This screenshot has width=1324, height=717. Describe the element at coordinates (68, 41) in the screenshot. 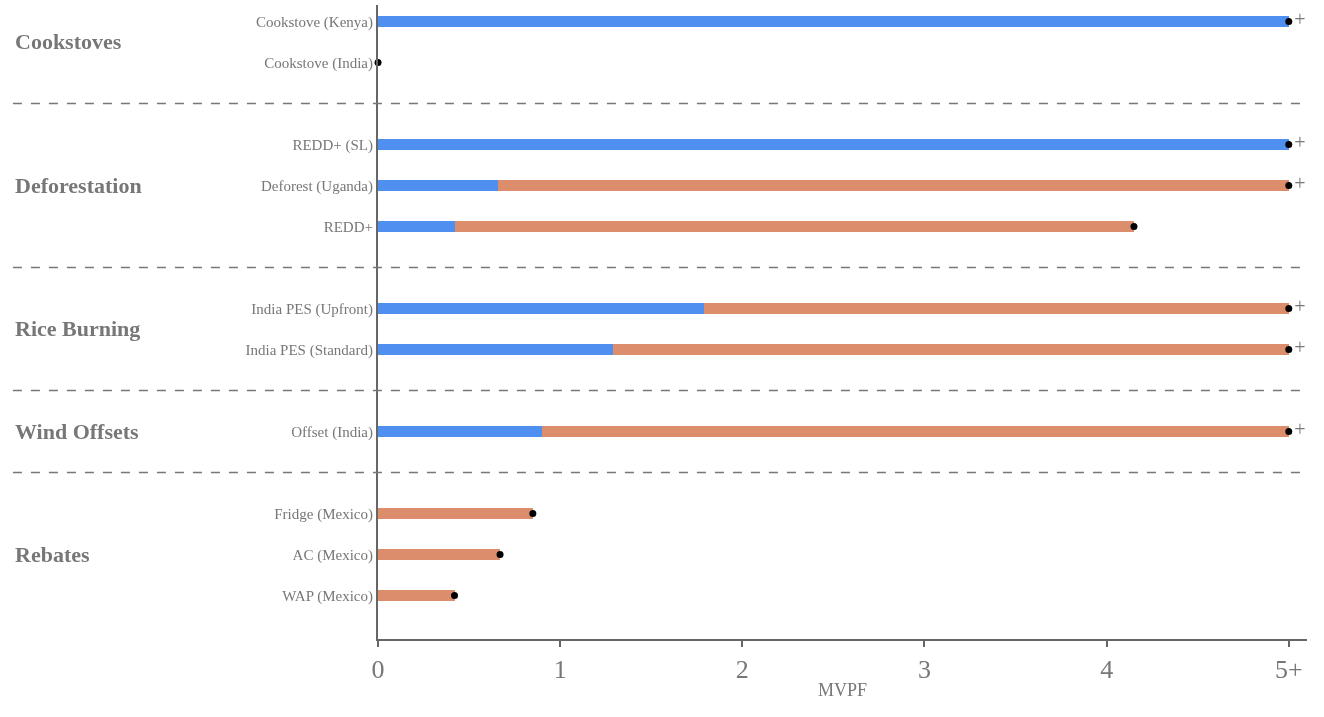

I see `text: Cookstoves` at that location.